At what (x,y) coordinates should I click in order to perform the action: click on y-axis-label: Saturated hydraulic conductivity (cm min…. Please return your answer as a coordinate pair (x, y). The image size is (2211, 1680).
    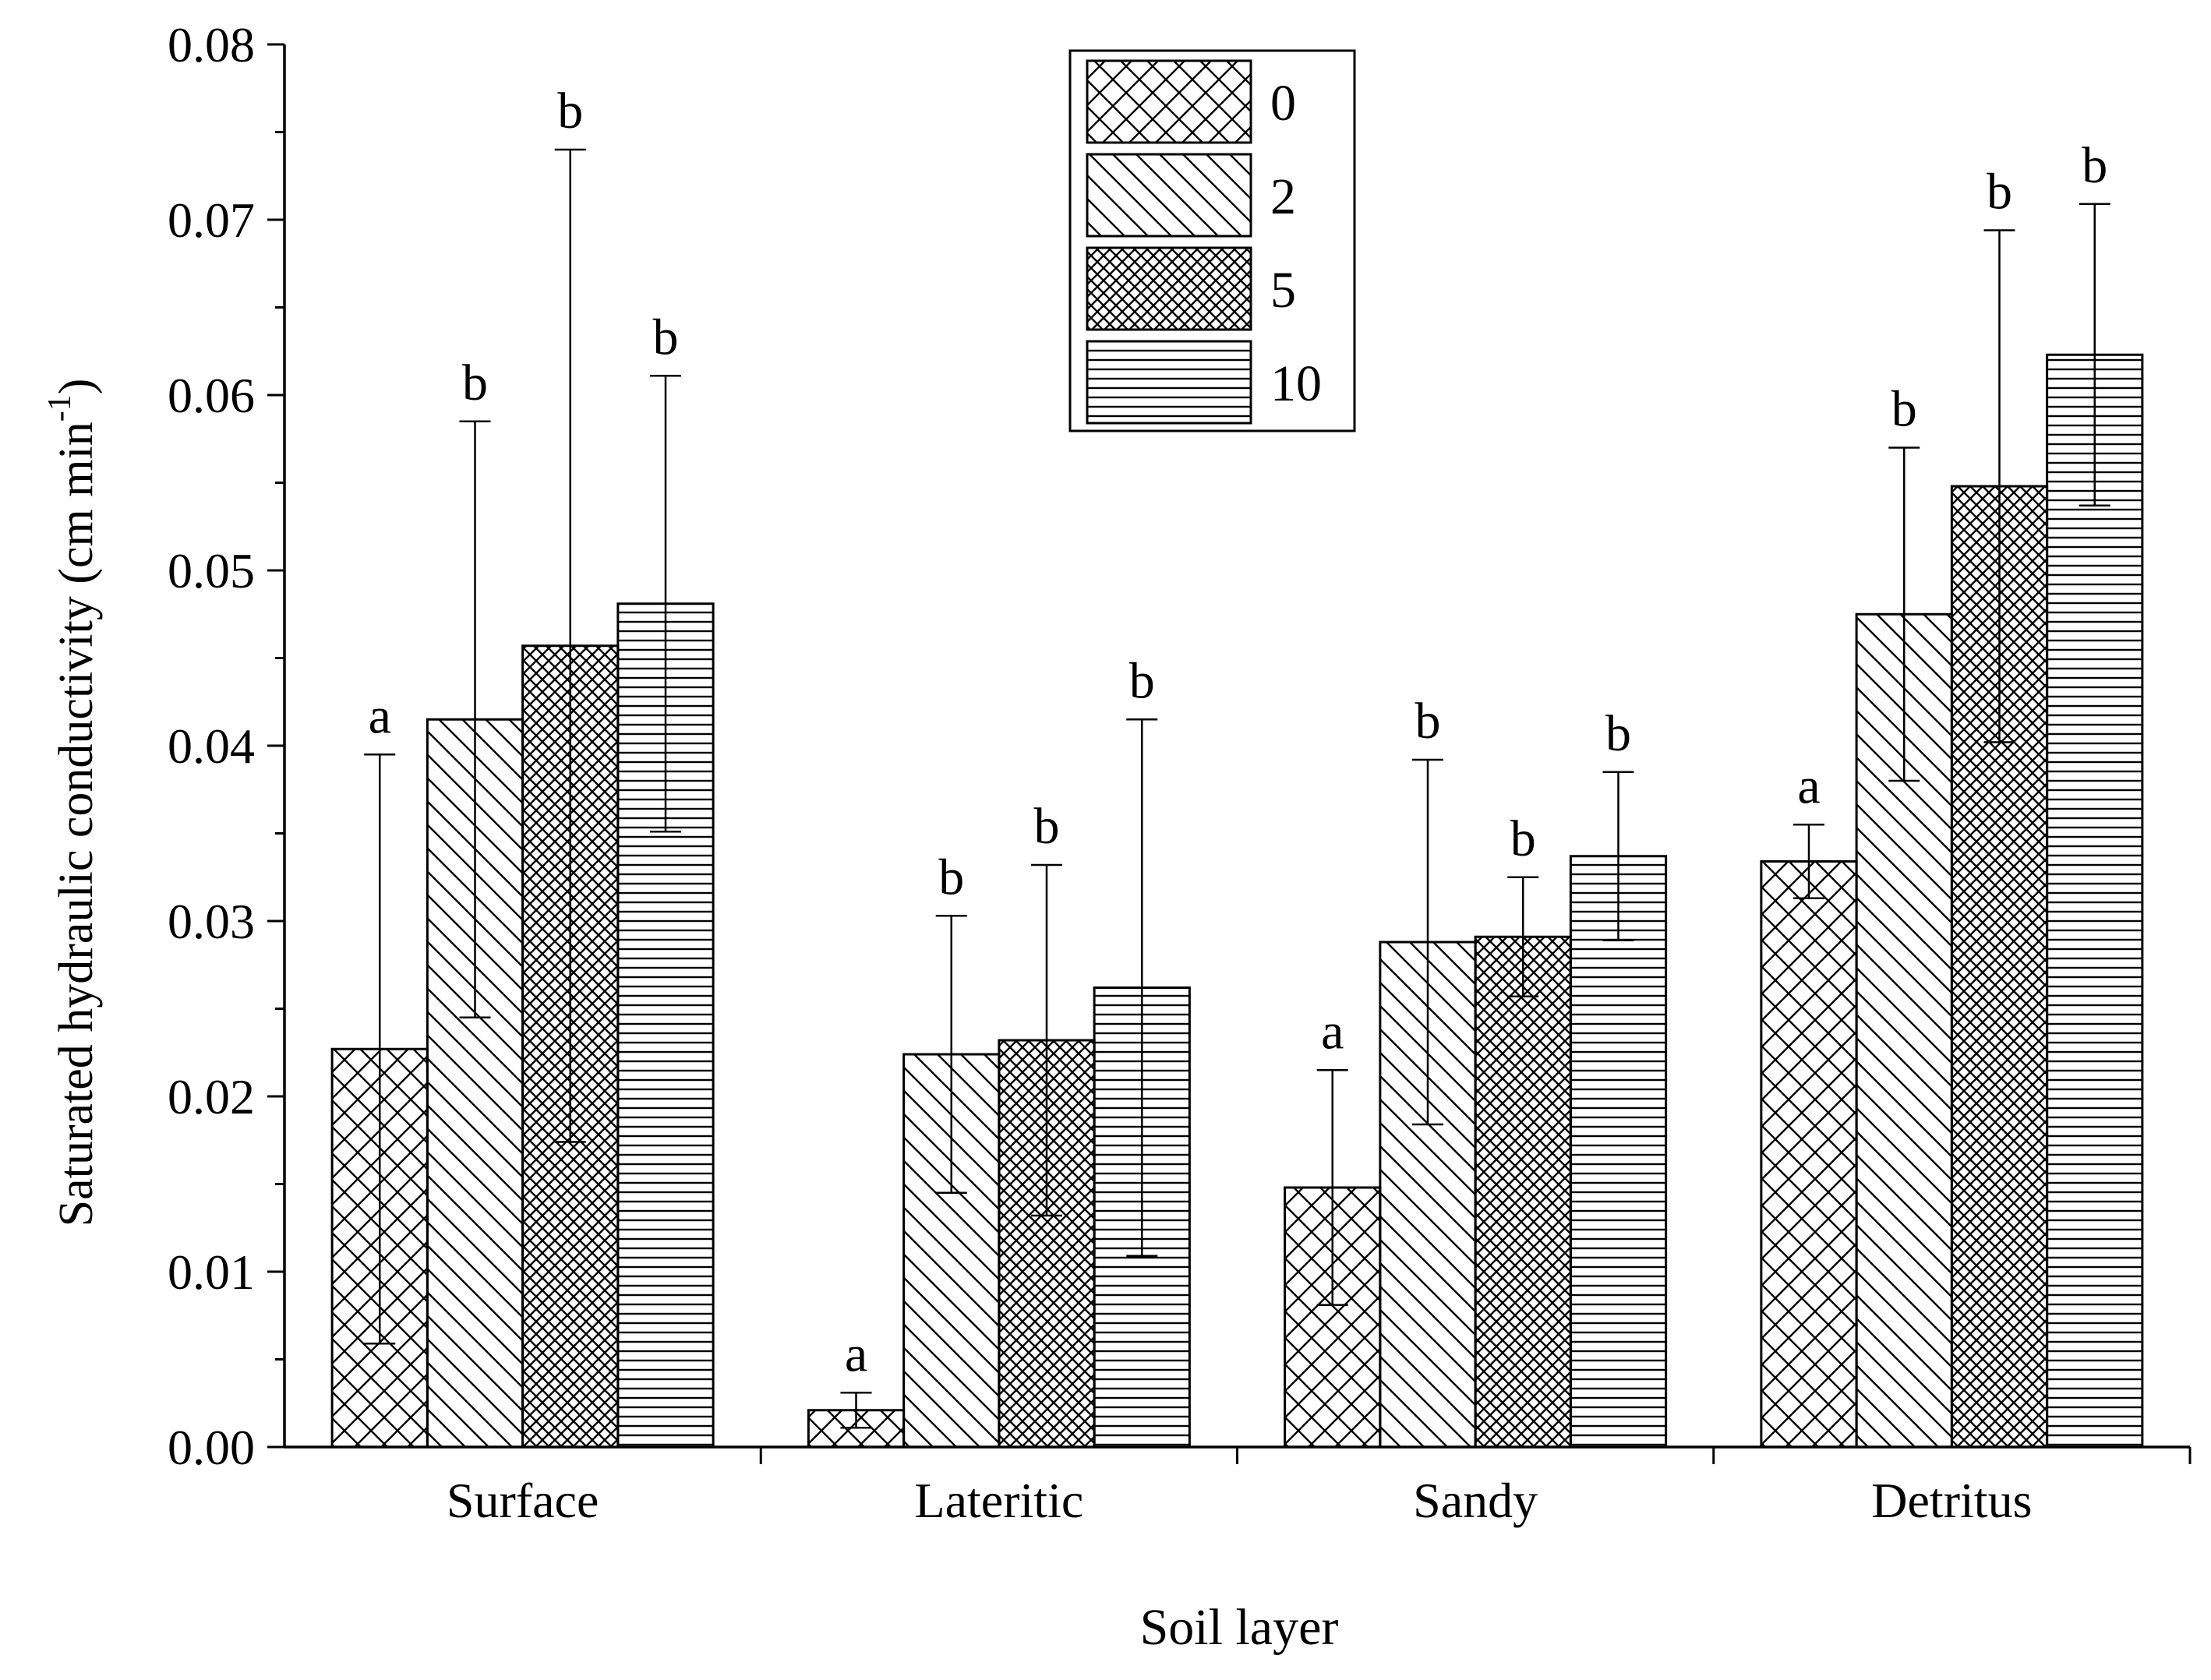
    Looking at the image, I should click on (72, 803).